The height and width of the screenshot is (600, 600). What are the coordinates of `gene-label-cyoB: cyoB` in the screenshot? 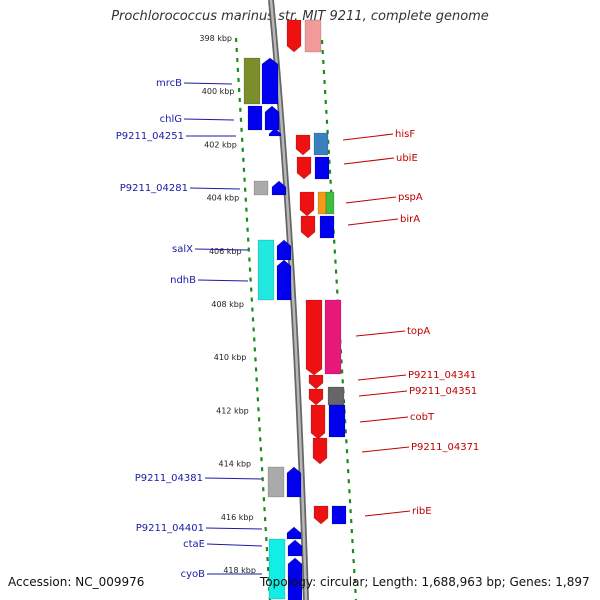 It's located at (193, 574).